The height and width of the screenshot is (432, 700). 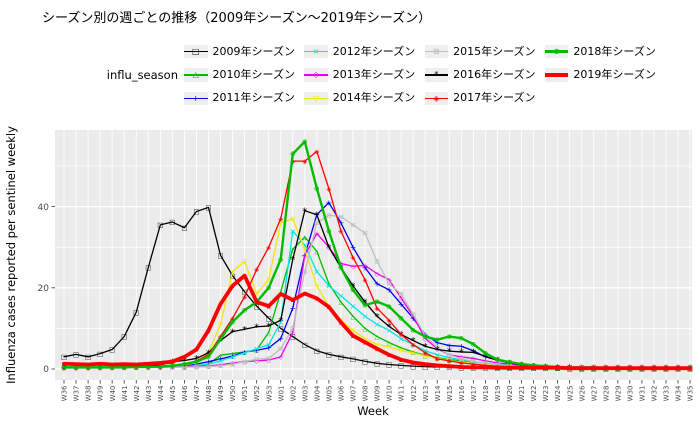 I want to click on legend-key-marker: ⊠, so click(x=436, y=51).